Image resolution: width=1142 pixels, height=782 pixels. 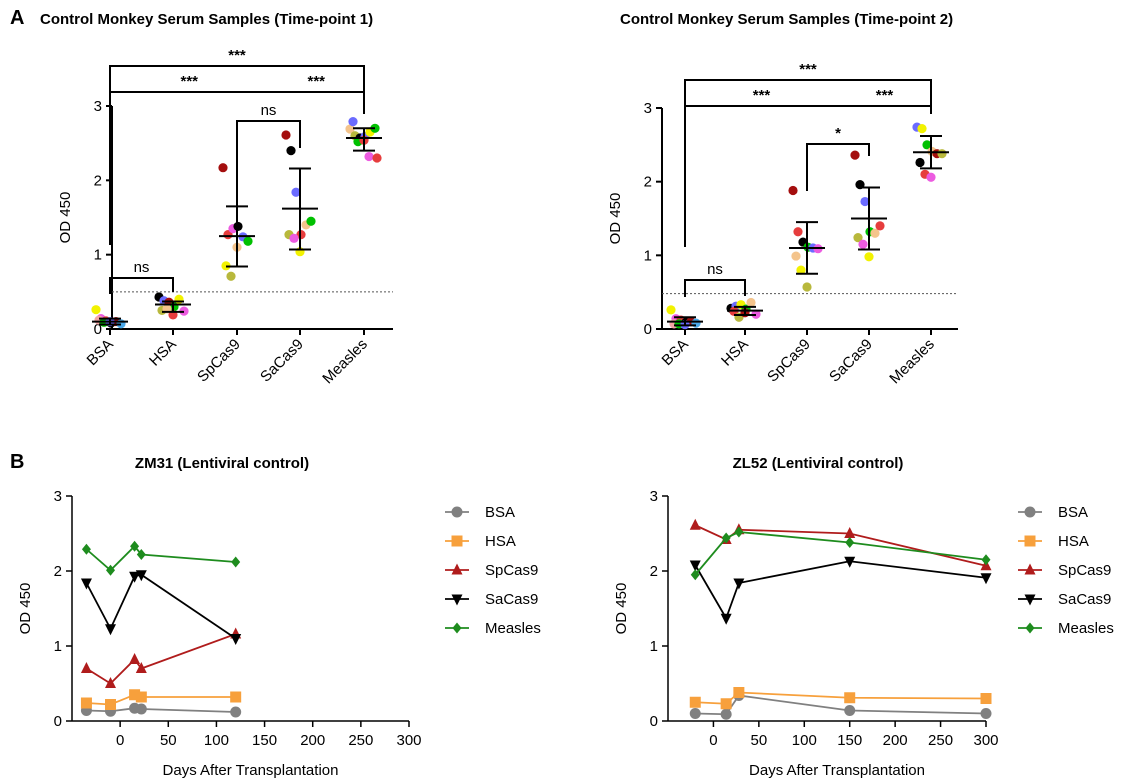 What do you see at coordinates (17, 18) in the screenshot?
I see `panel-letter-a: A` at bounding box center [17, 18].